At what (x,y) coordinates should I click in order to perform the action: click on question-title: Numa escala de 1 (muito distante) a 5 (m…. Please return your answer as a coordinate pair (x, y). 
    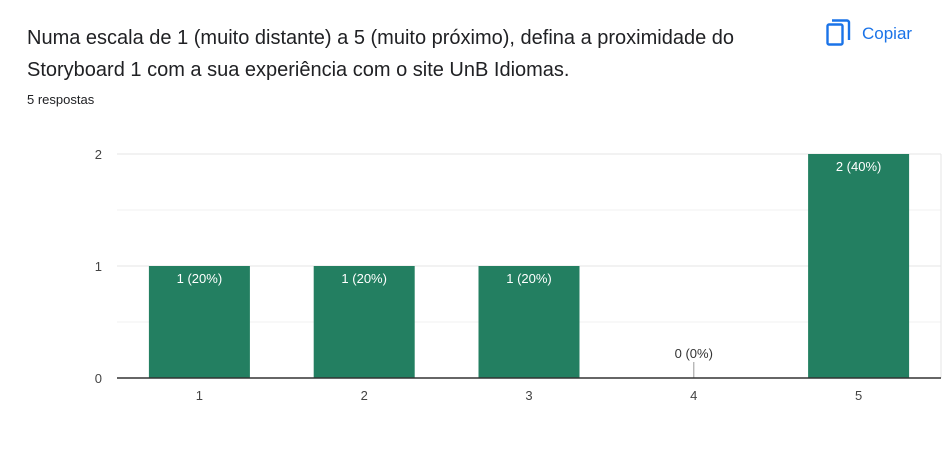
    Looking at the image, I should click on (381, 54).